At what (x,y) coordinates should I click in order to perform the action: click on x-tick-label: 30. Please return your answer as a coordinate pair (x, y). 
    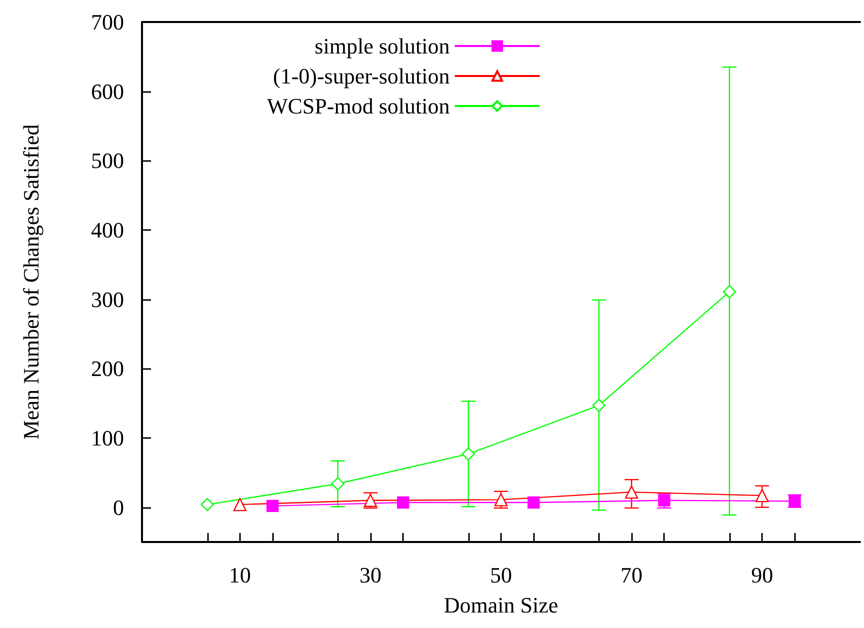
    Looking at the image, I should click on (370, 575).